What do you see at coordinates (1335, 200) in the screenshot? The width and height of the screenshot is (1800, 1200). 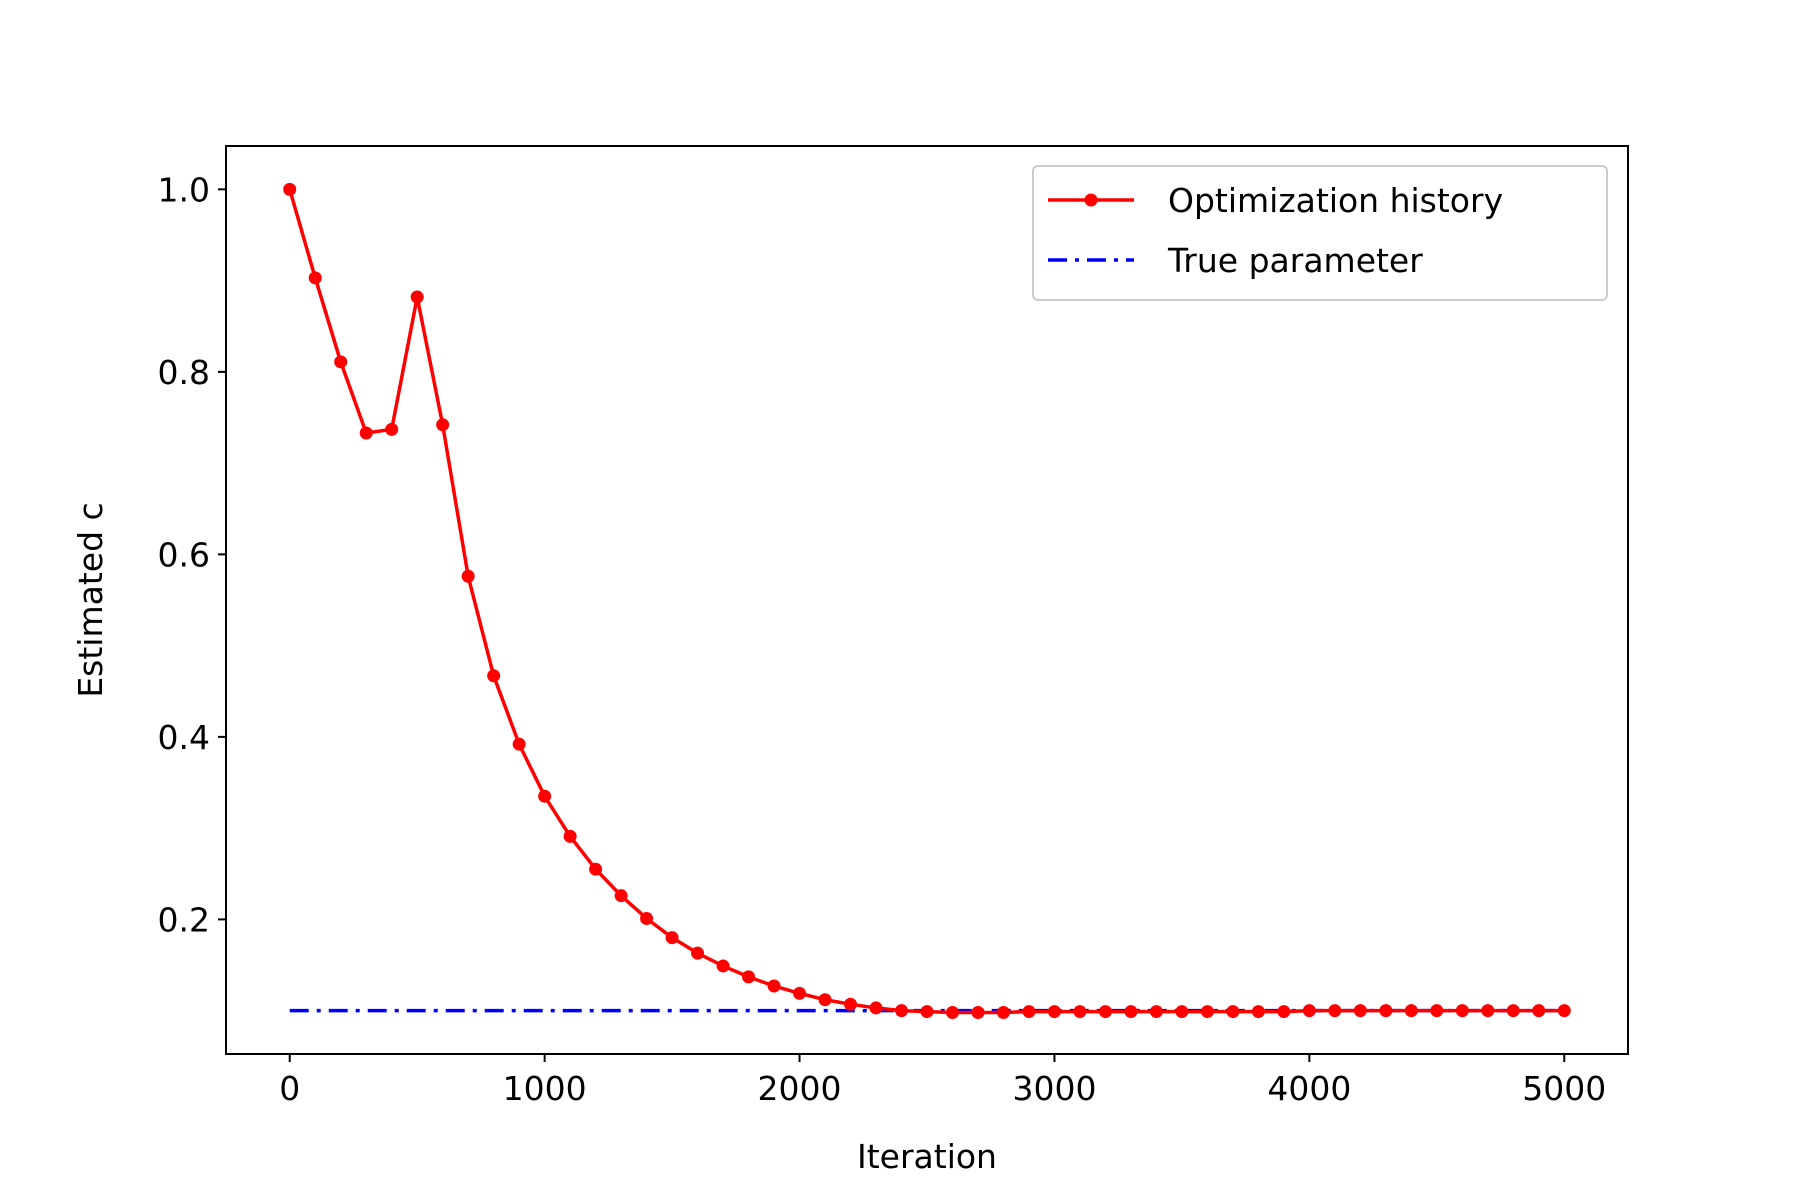 I see `legend-label-optimization-history: Optimization history` at bounding box center [1335, 200].